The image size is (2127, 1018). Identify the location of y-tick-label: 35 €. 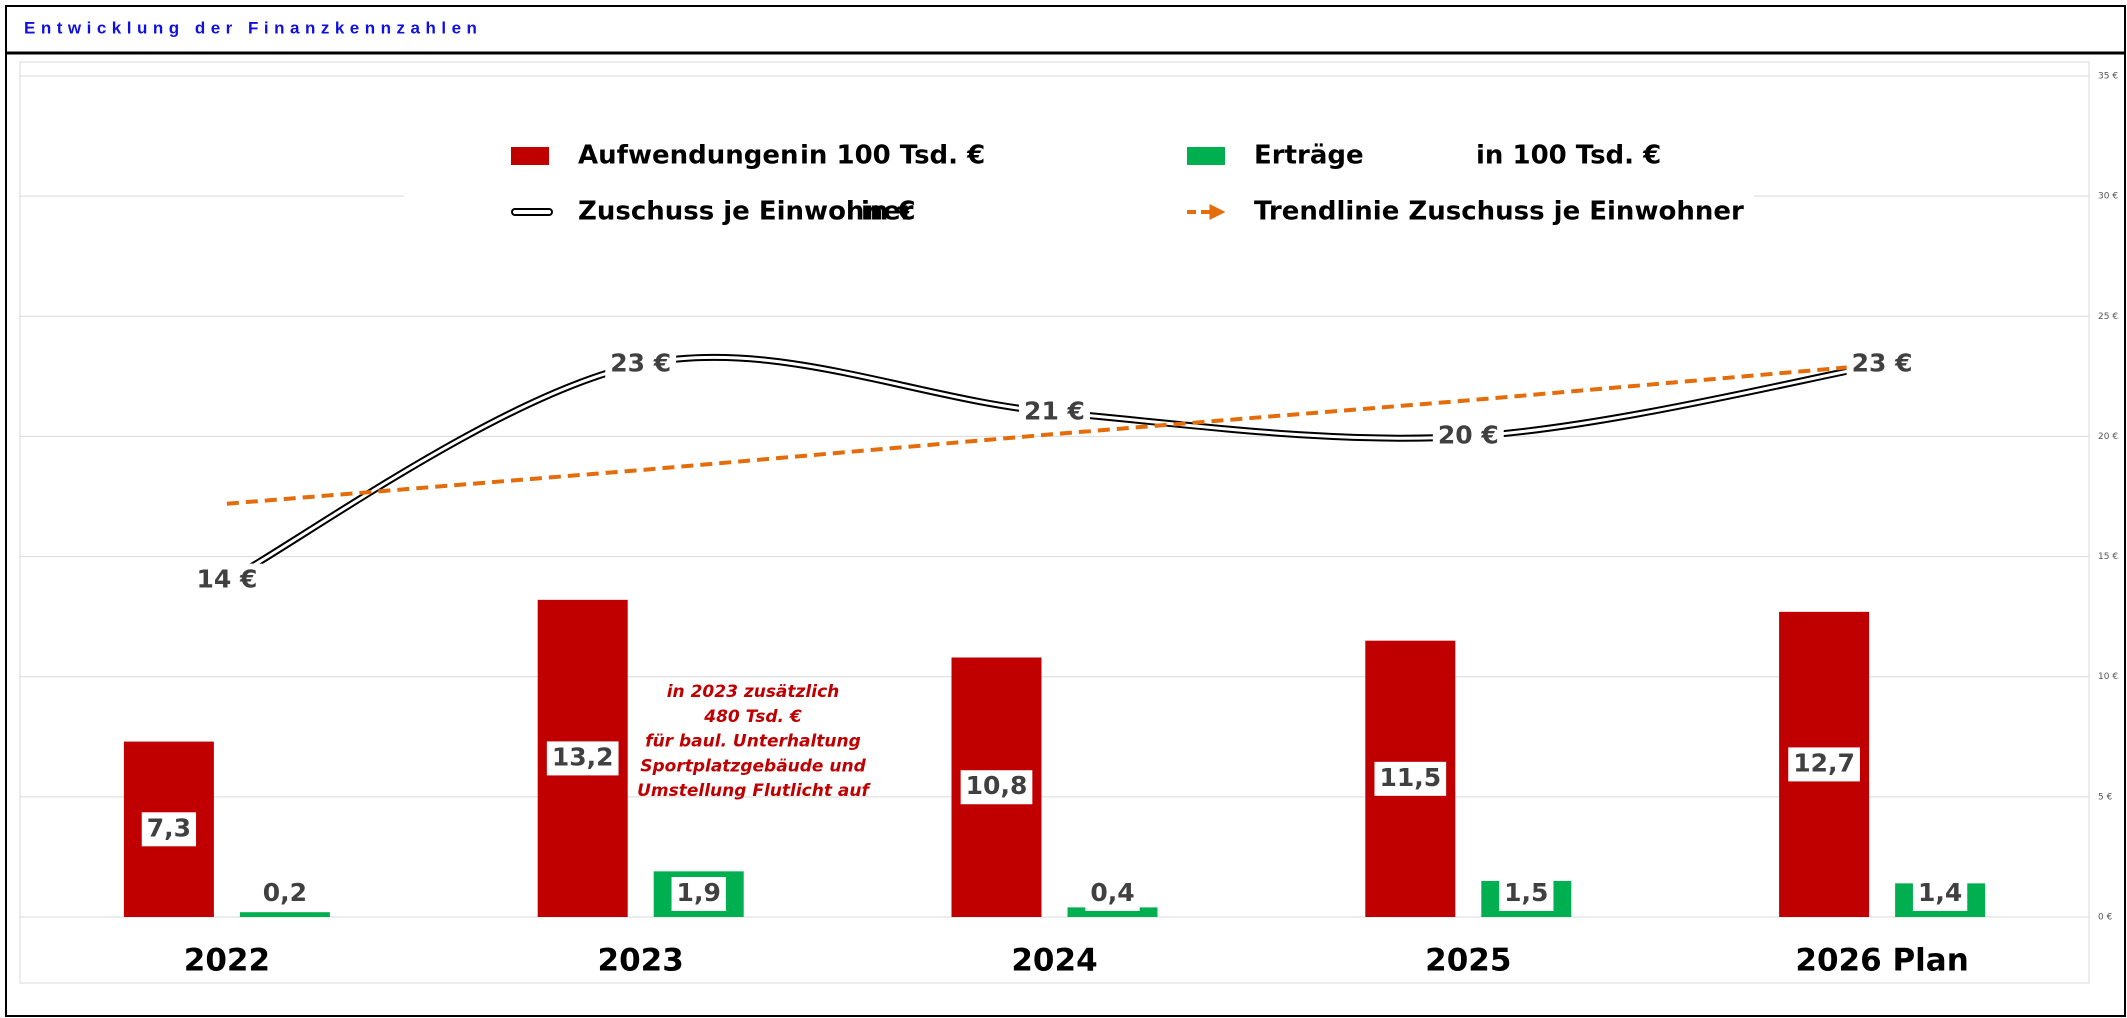
(2108, 77).